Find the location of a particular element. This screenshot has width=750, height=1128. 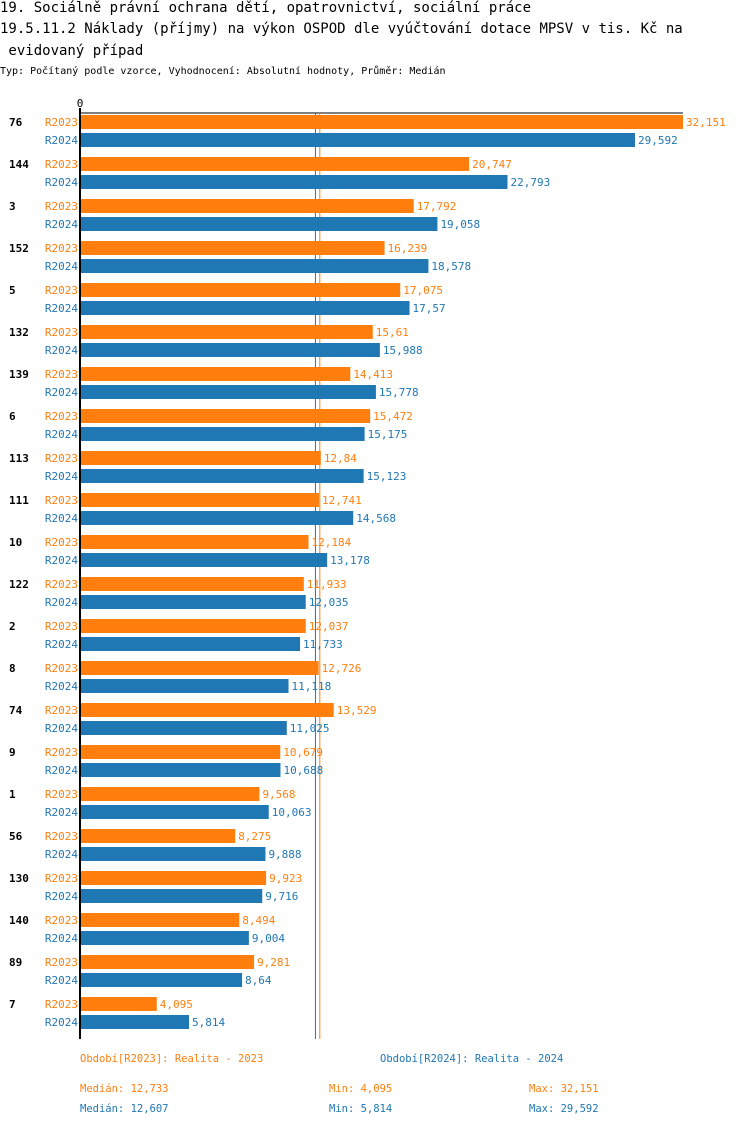

data-label: 9,888 is located at coordinates (284, 854).